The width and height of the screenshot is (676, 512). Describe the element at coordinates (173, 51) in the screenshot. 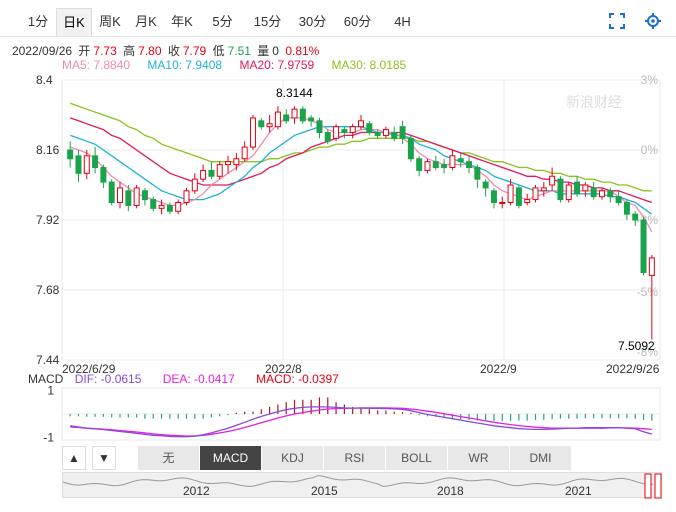

I see `close-label: 收` at that location.